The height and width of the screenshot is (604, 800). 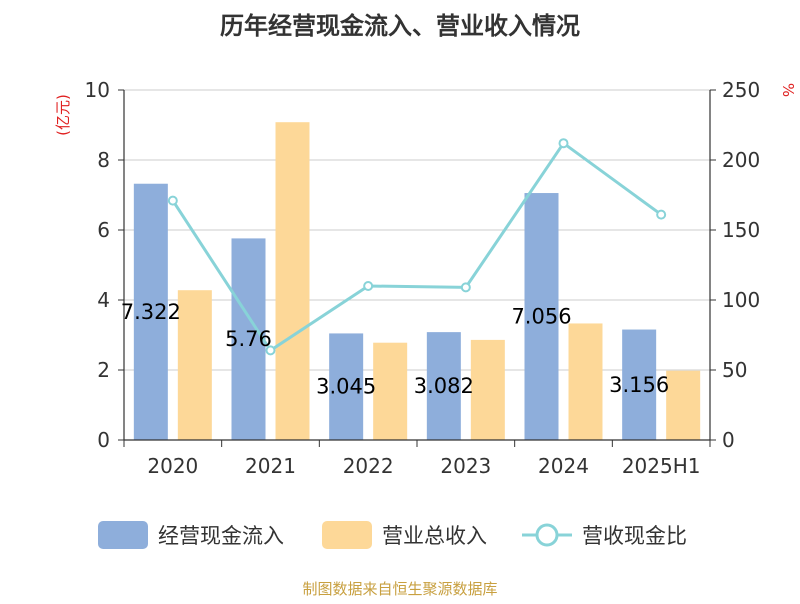 I want to click on data-label-cash-inflow: 7.056, so click(x=541, y=317).